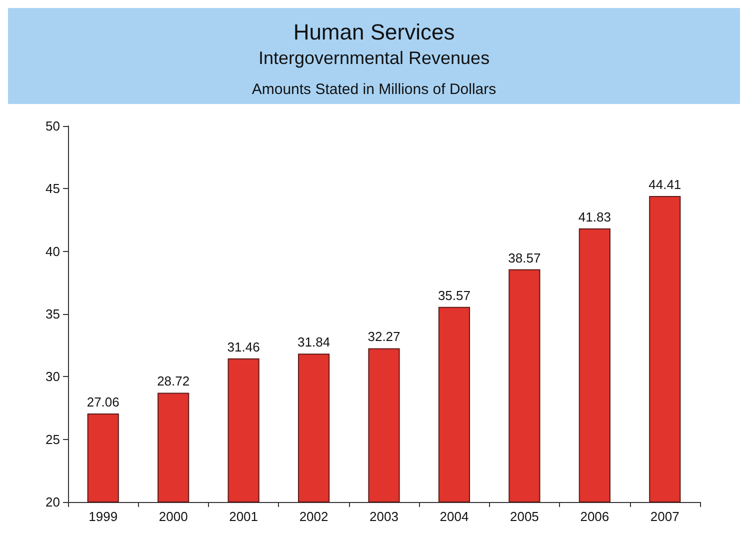 This screenshot has width=748, height=546. What do you see at coordinates (53, 188) in the screenshot?
I see `y-tick-label: 45` at bounding box center [53, 188].